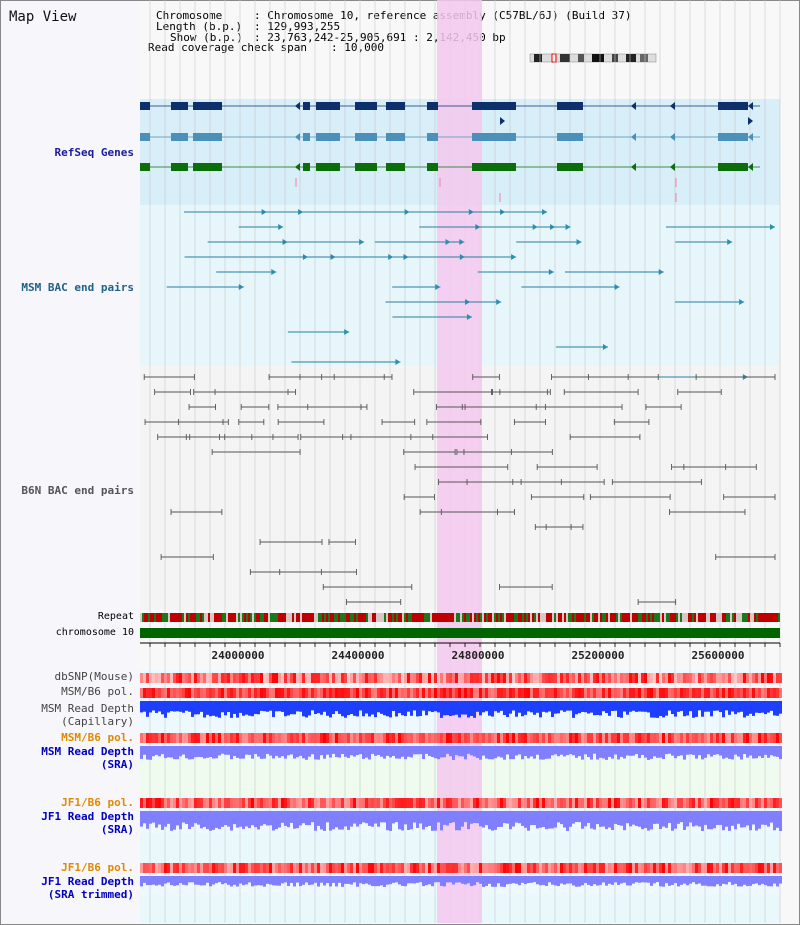 This screenshot has width=800, height=925. I want to click on gene-arrow, so click(750, 167).